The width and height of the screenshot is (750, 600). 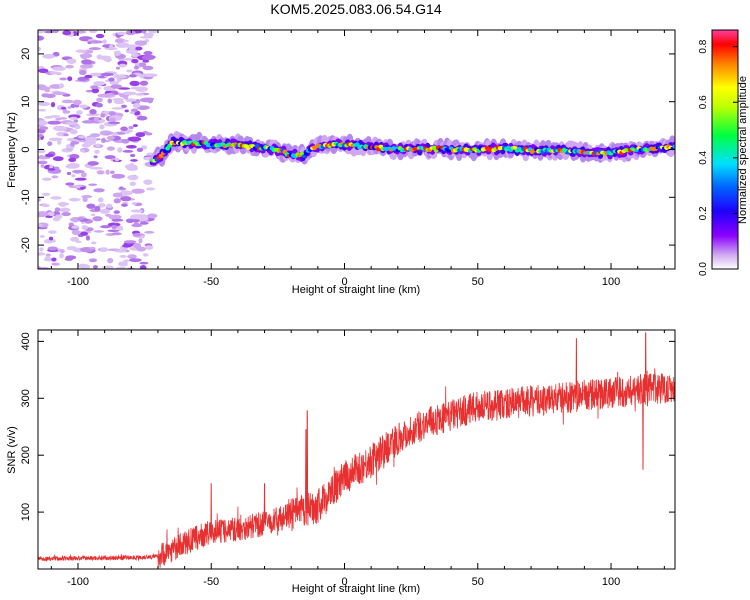 What do you see at coordinates (478, 582) in the screenshot?
I see `snr-x-tick-label: 50` at bounding box center [478, 582].